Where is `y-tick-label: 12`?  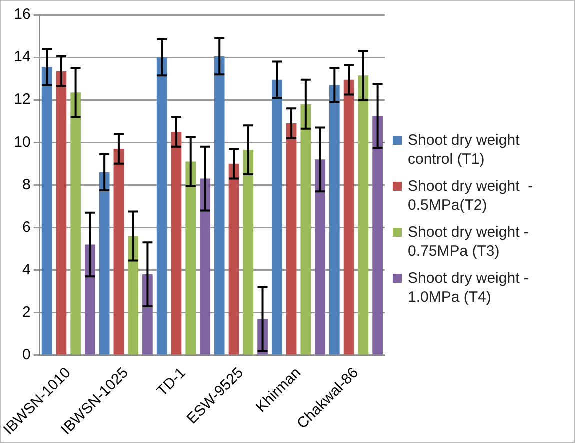
y-tick-label: 12 is located at coordinates (22, 99).